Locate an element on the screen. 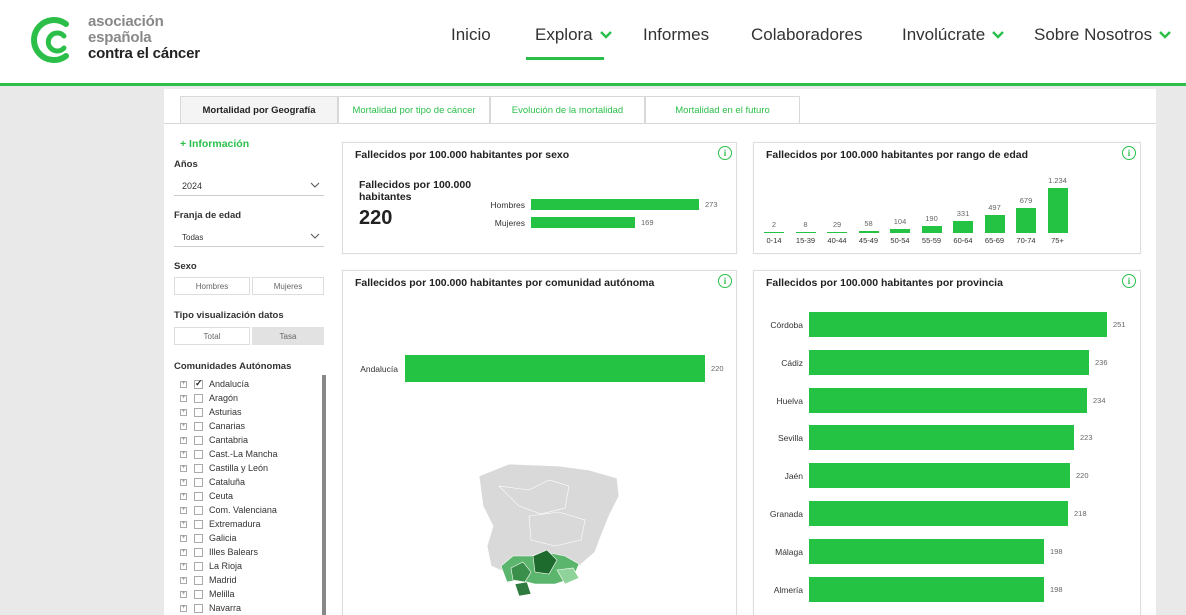  community-item: + Navarra is located at coordinates (250, 608).